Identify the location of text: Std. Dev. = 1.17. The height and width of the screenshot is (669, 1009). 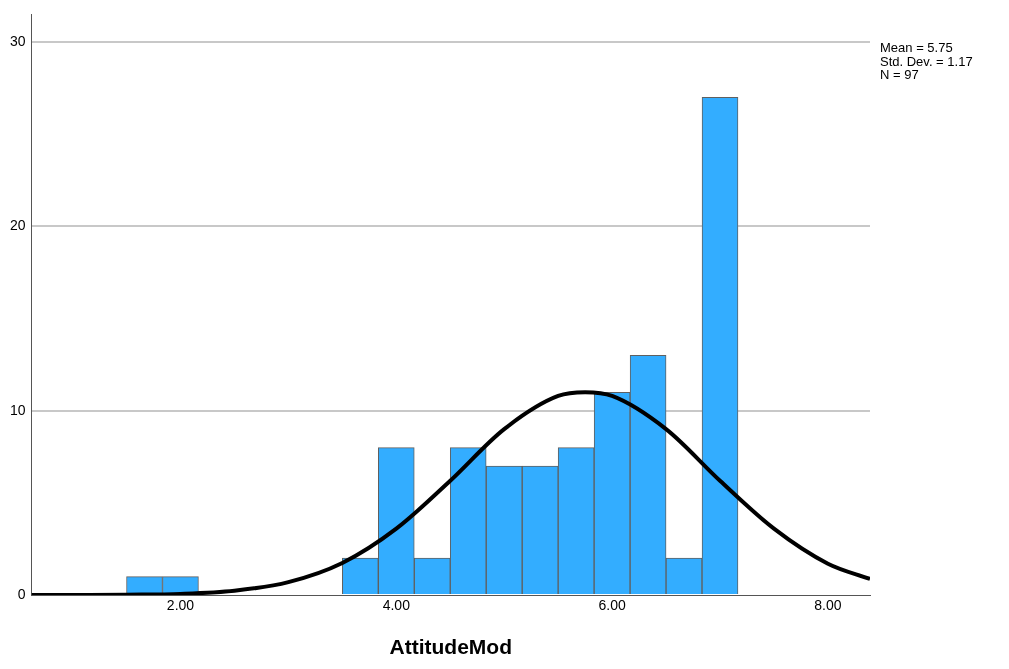
(926, 61).